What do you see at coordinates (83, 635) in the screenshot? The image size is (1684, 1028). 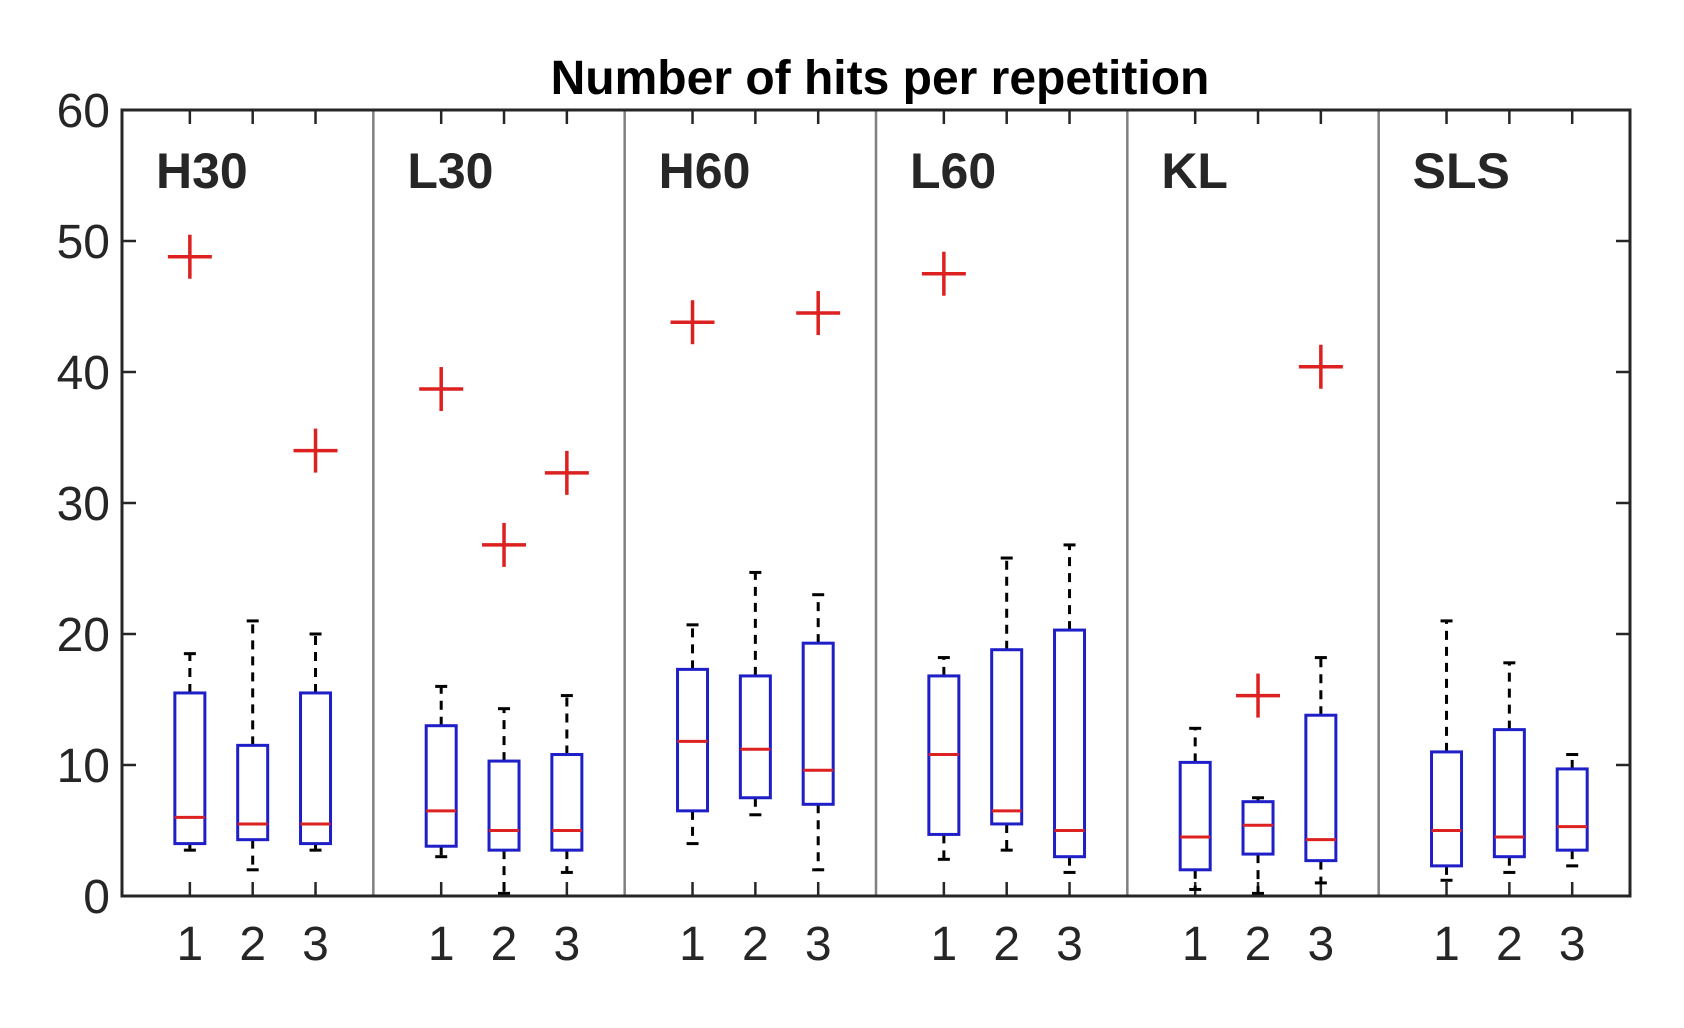 I see `y-tick-label: 20` at bounding box center [83, 635].